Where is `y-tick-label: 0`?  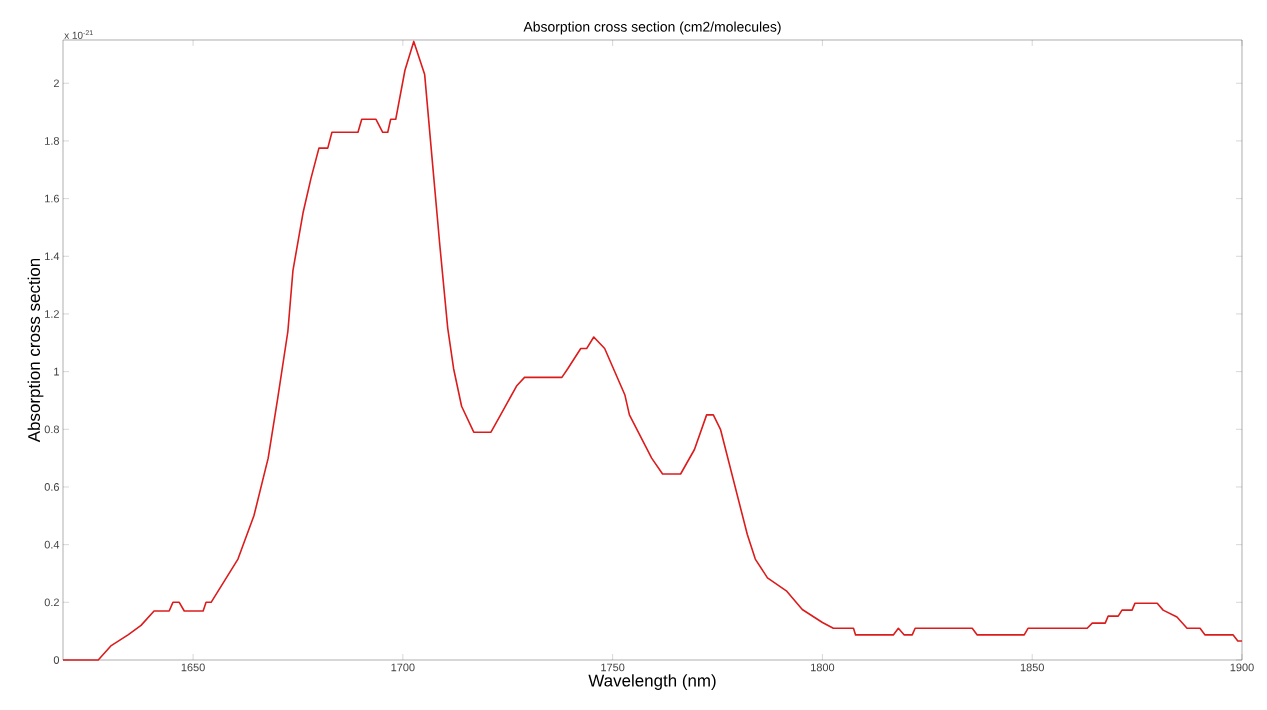
y-tick-label: 0 is located at coordinates (56, 660).